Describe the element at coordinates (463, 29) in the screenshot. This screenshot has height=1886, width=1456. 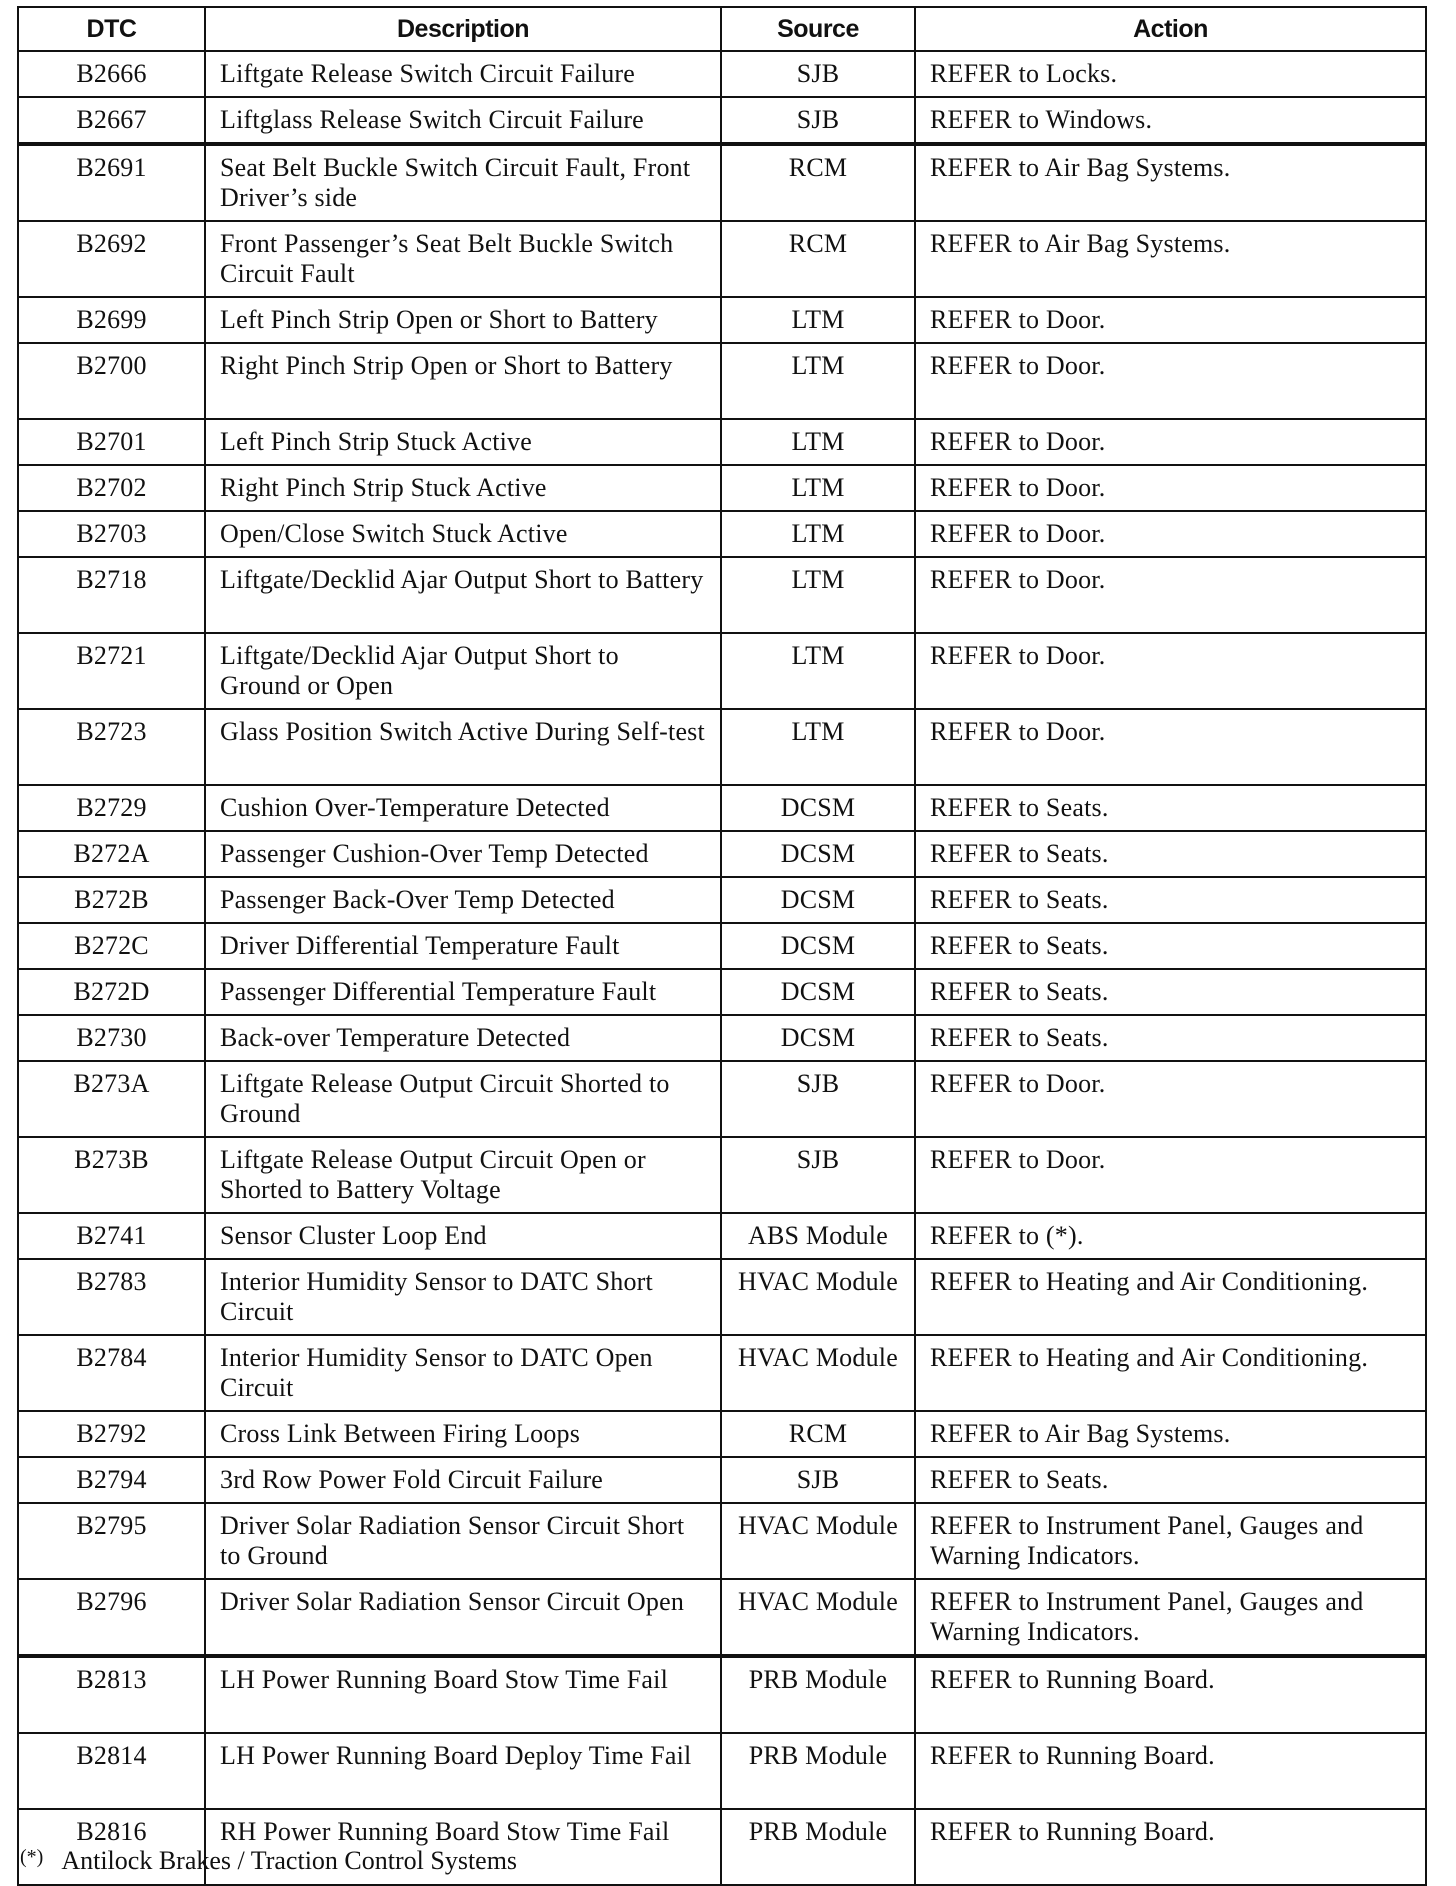
I see `header-description: Description` at that location.